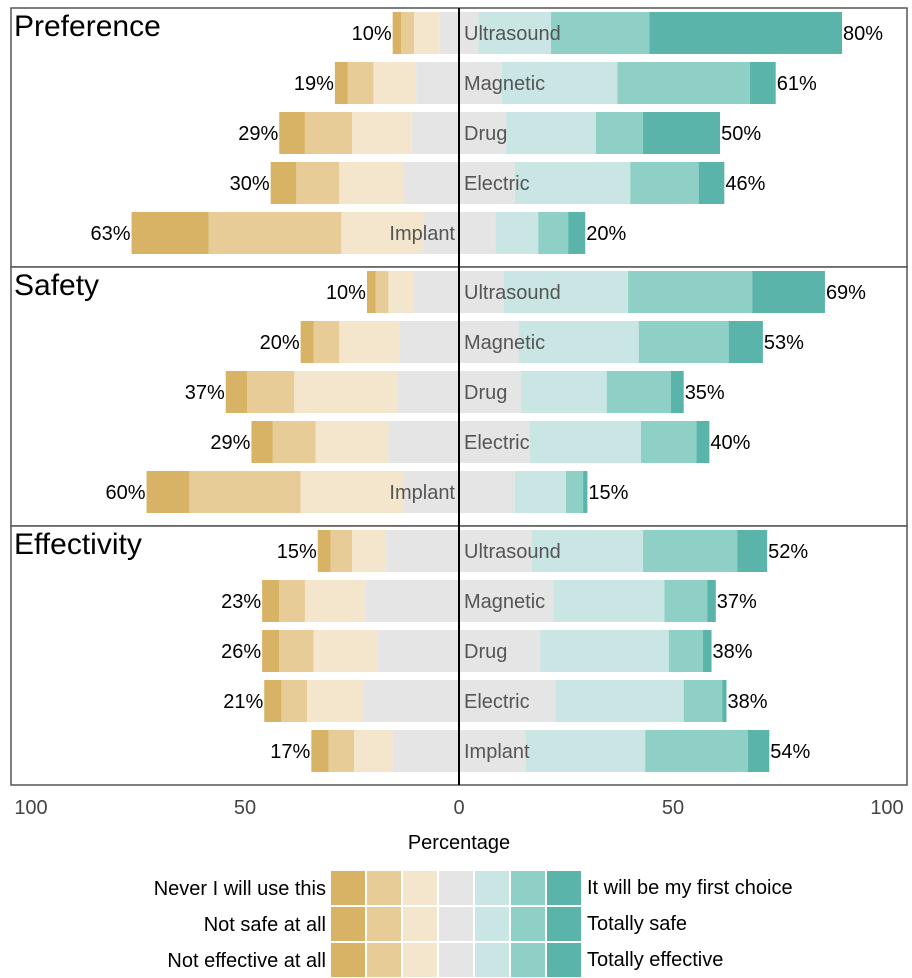 The height and width of the screenshot is (978, 912). I want to click on bar-row: Drug 29% 50%, so click(499, 133).